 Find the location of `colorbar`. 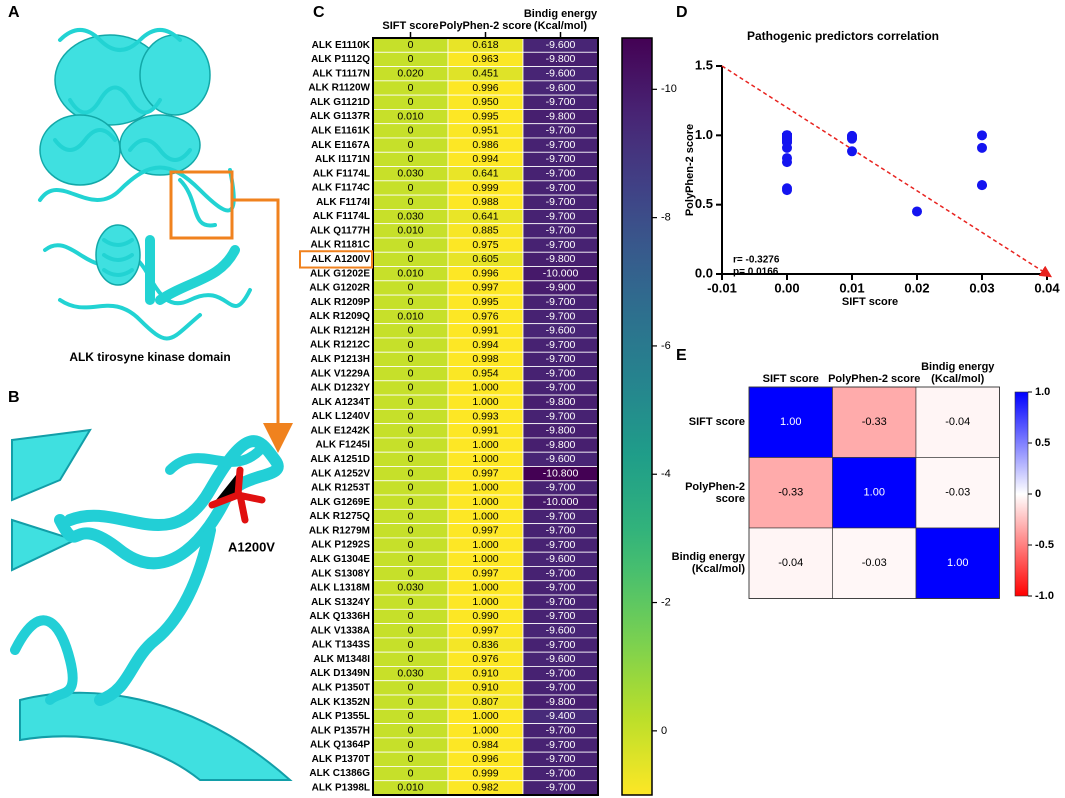

colorbar is located at coordinates (1021, 494).